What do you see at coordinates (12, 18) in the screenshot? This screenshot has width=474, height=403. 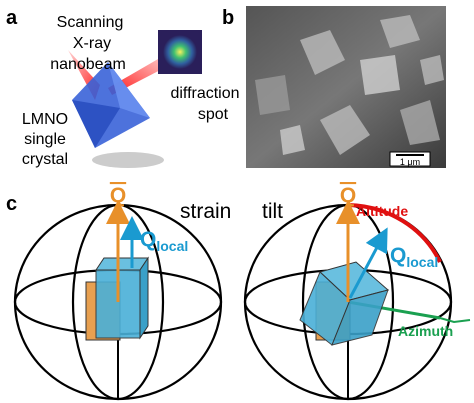 I see `panel-label: a` at bounding box center [12, 18].